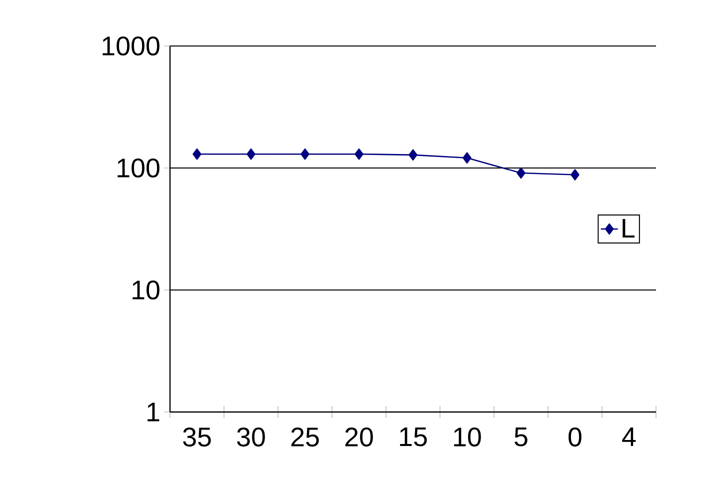 The height and width of the screenshot is (503, 724). I want to click on x-tick-label: 5, so click(521, 437).